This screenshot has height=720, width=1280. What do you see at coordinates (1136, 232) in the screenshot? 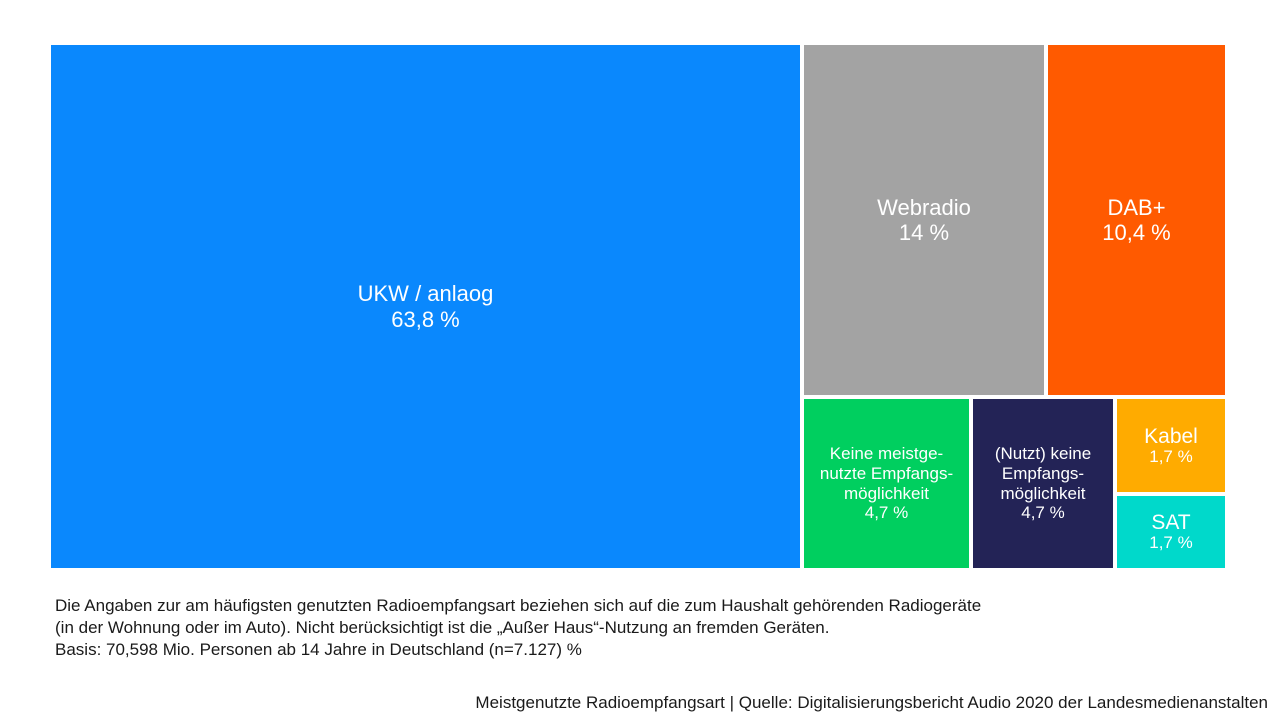
I see `tile-value: 10,4 %` at bounding box center [1136, 232].